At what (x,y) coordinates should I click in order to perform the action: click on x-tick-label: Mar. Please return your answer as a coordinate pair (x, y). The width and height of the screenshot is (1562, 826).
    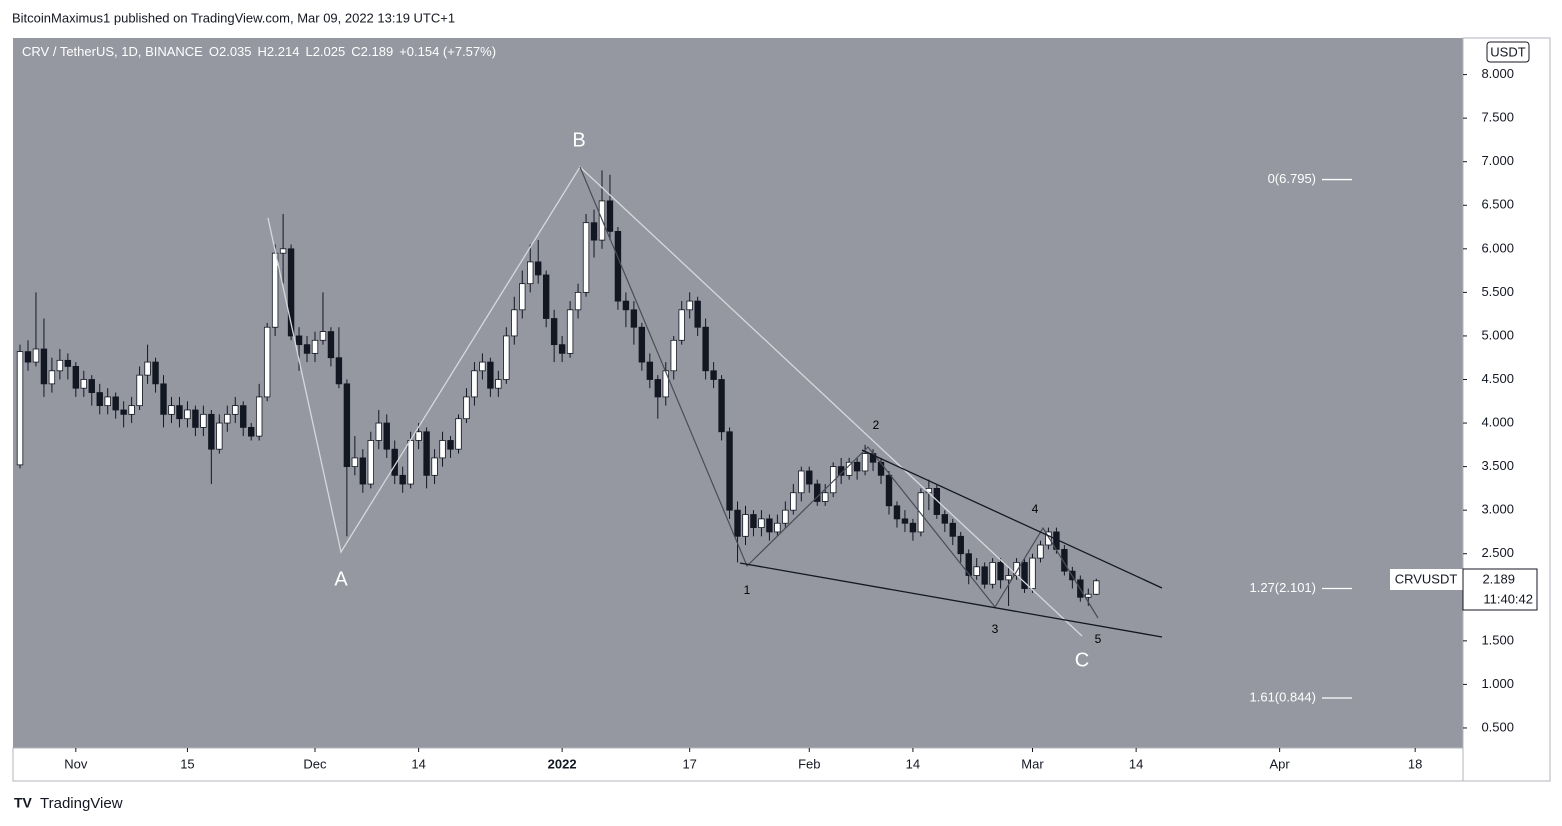
    Looking at the image, I should click on (1032, 763).